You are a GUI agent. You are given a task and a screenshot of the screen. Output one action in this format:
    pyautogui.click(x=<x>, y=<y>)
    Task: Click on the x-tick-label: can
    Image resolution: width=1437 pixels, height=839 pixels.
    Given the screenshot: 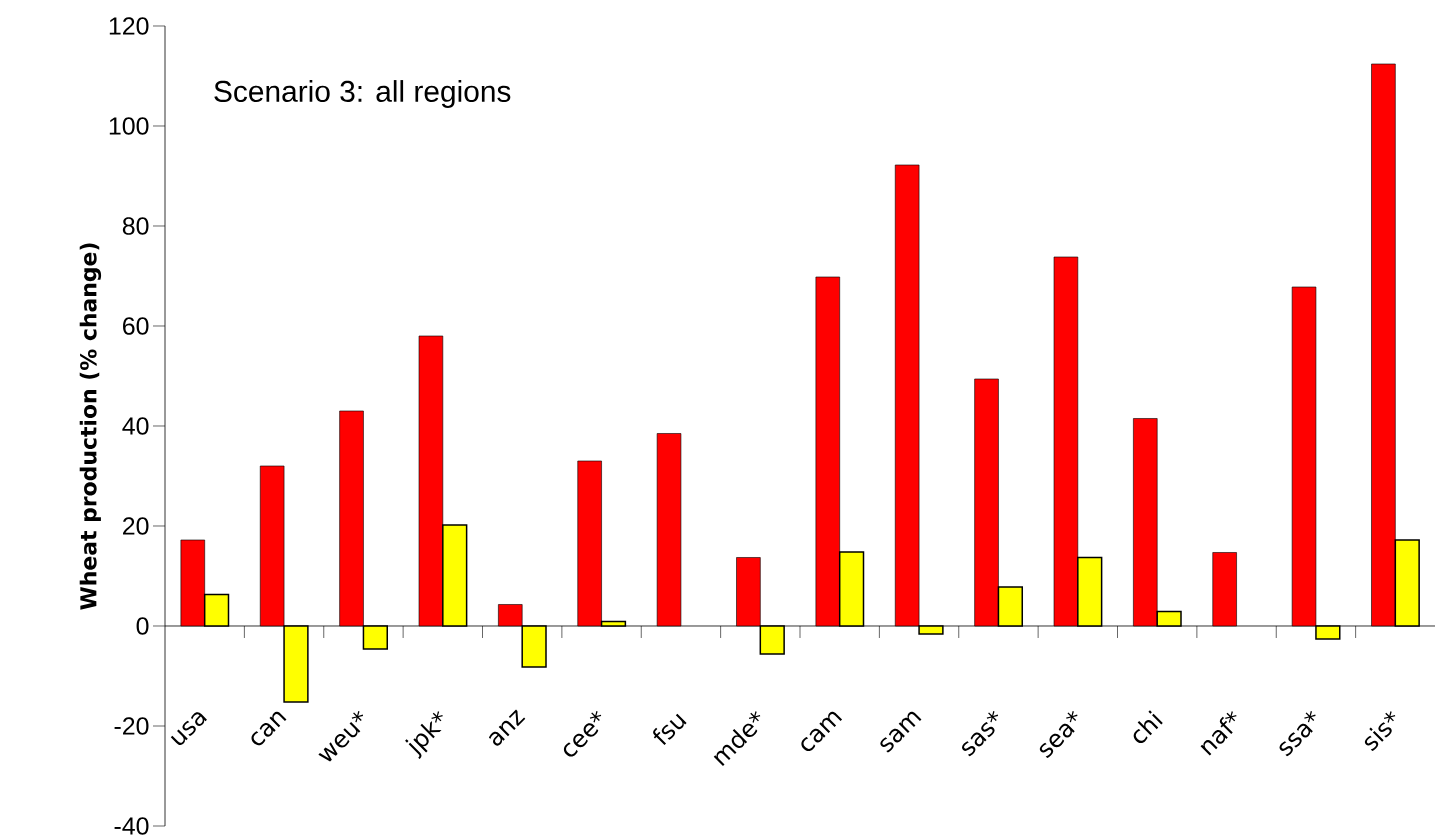 What is the action you would take?
    pyautogui.click(x=269, y=728)
    